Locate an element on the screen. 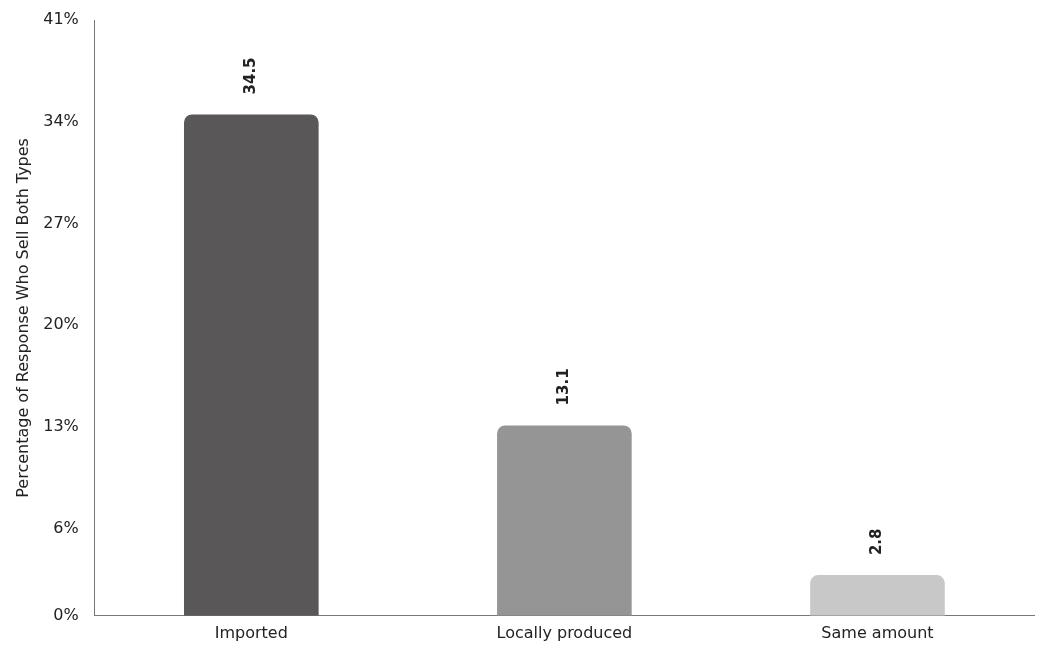  x-tick-label: Same amount is located at coordinates (877, 632).